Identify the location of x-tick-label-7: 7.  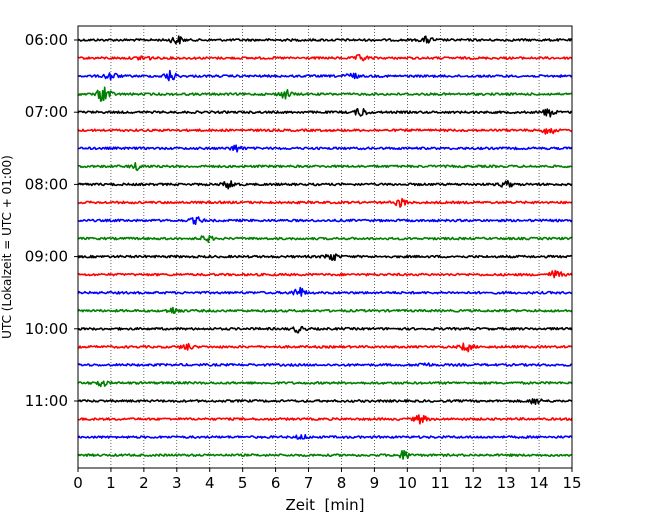
(309, 483).